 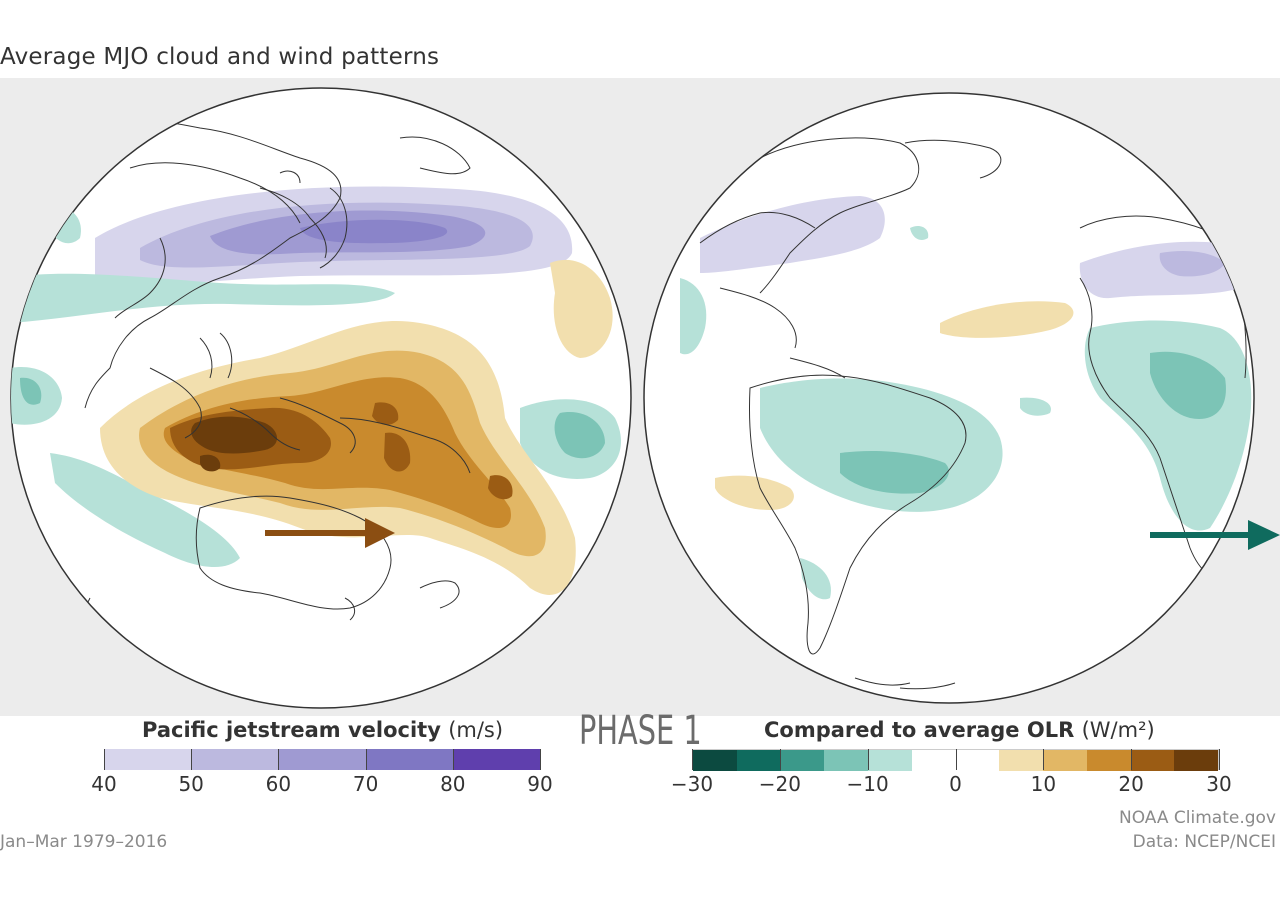 What do you see at coordinates (291, 730) in the screenshot?
I see `legend-jet-title-text: Pacific jetstream velocity` at bounding box center [291, 730].